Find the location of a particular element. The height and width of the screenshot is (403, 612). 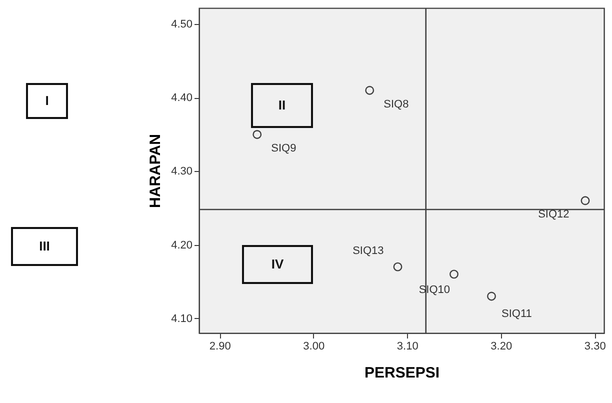

data-label: SIQ12 is located at coordinates (554, 214).